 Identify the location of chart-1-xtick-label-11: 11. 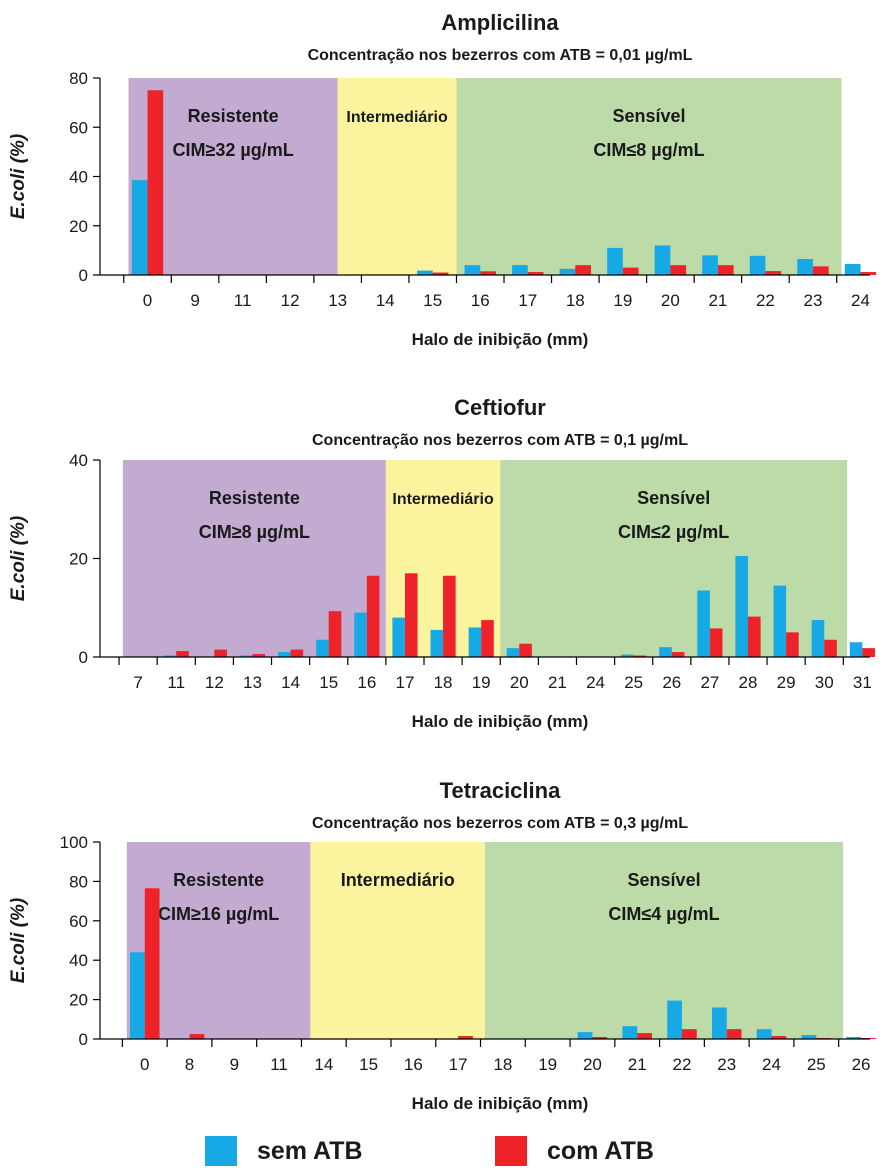
(243, 300).